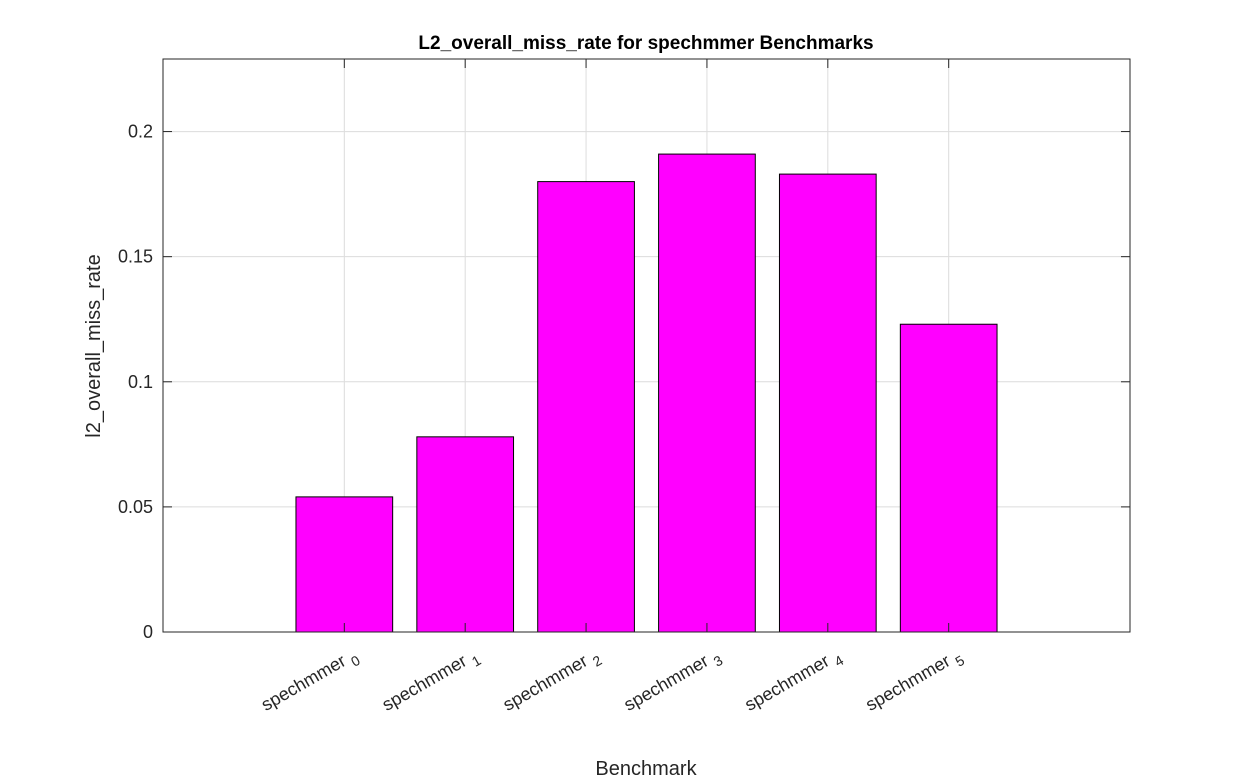  What do you see at coordinates (140, 132) in the screenshot?
I see `y-tick-label: 0.2` at bounding box center [140, 132].